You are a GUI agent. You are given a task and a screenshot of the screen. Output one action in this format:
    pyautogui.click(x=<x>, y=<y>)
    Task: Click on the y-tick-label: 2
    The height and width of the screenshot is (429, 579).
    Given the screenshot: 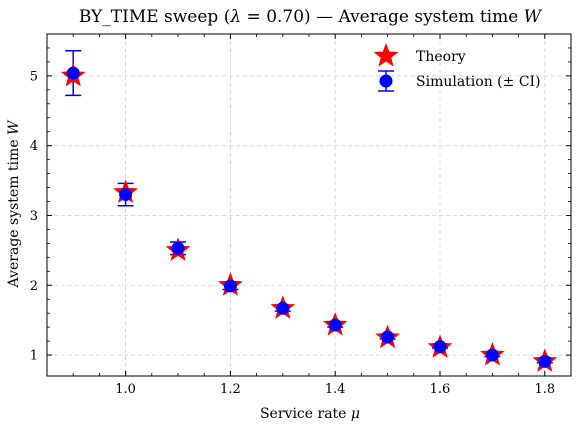 What is the action you would take?
    pyautogui.click(x=34, y=286)
    